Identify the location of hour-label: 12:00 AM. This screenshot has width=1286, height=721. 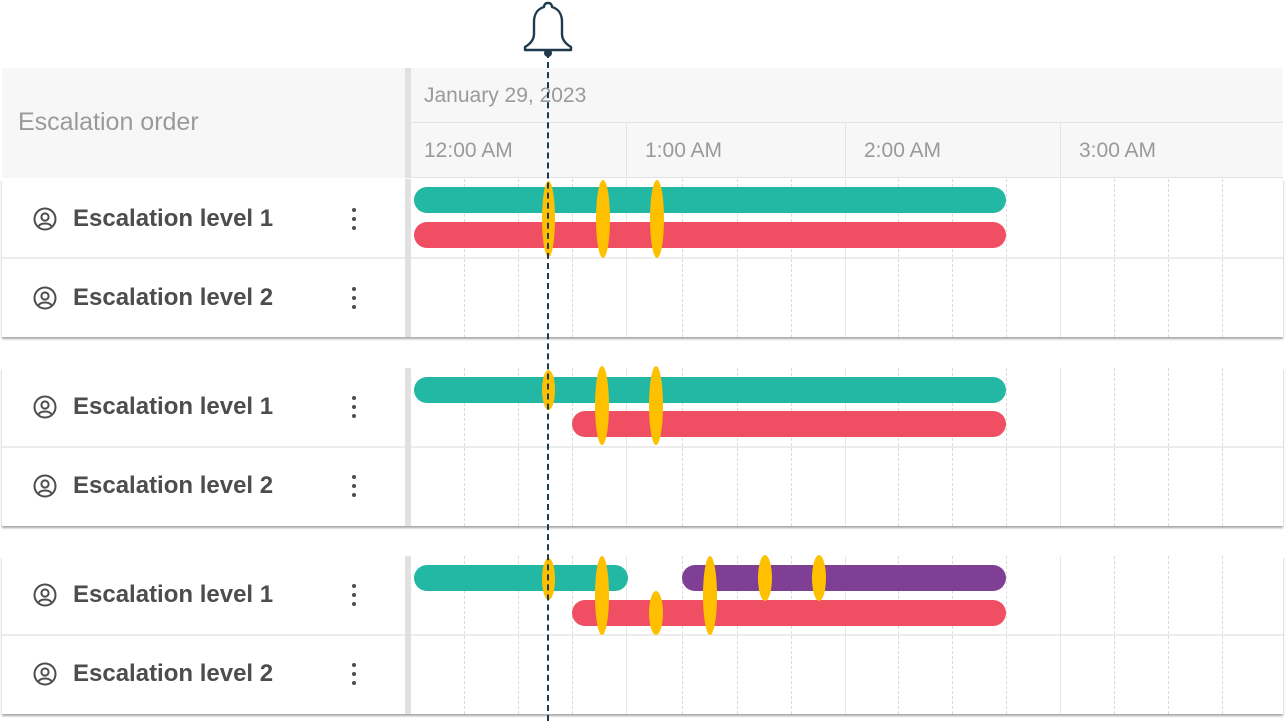
(468, 150).